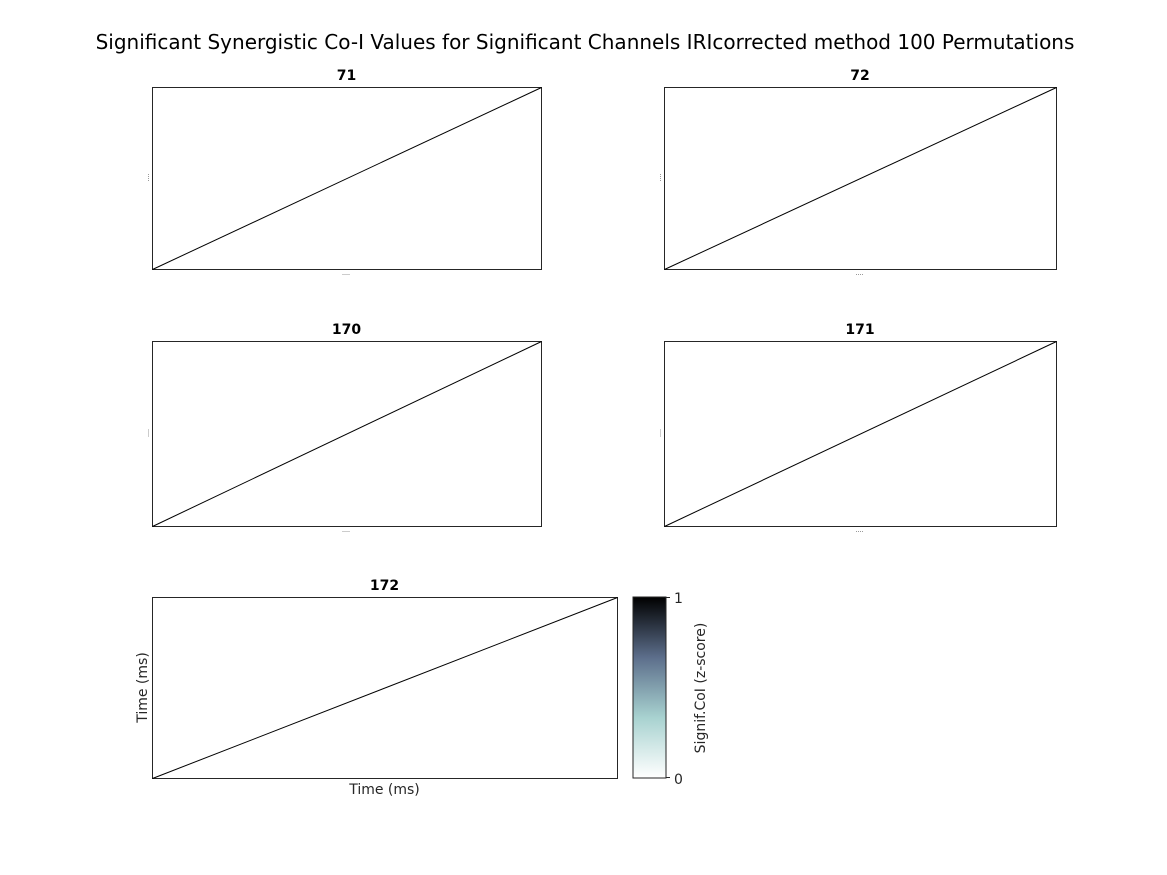  I want to click on panel-172: 172 Time (ms) Time (ms), so click(376, 688).